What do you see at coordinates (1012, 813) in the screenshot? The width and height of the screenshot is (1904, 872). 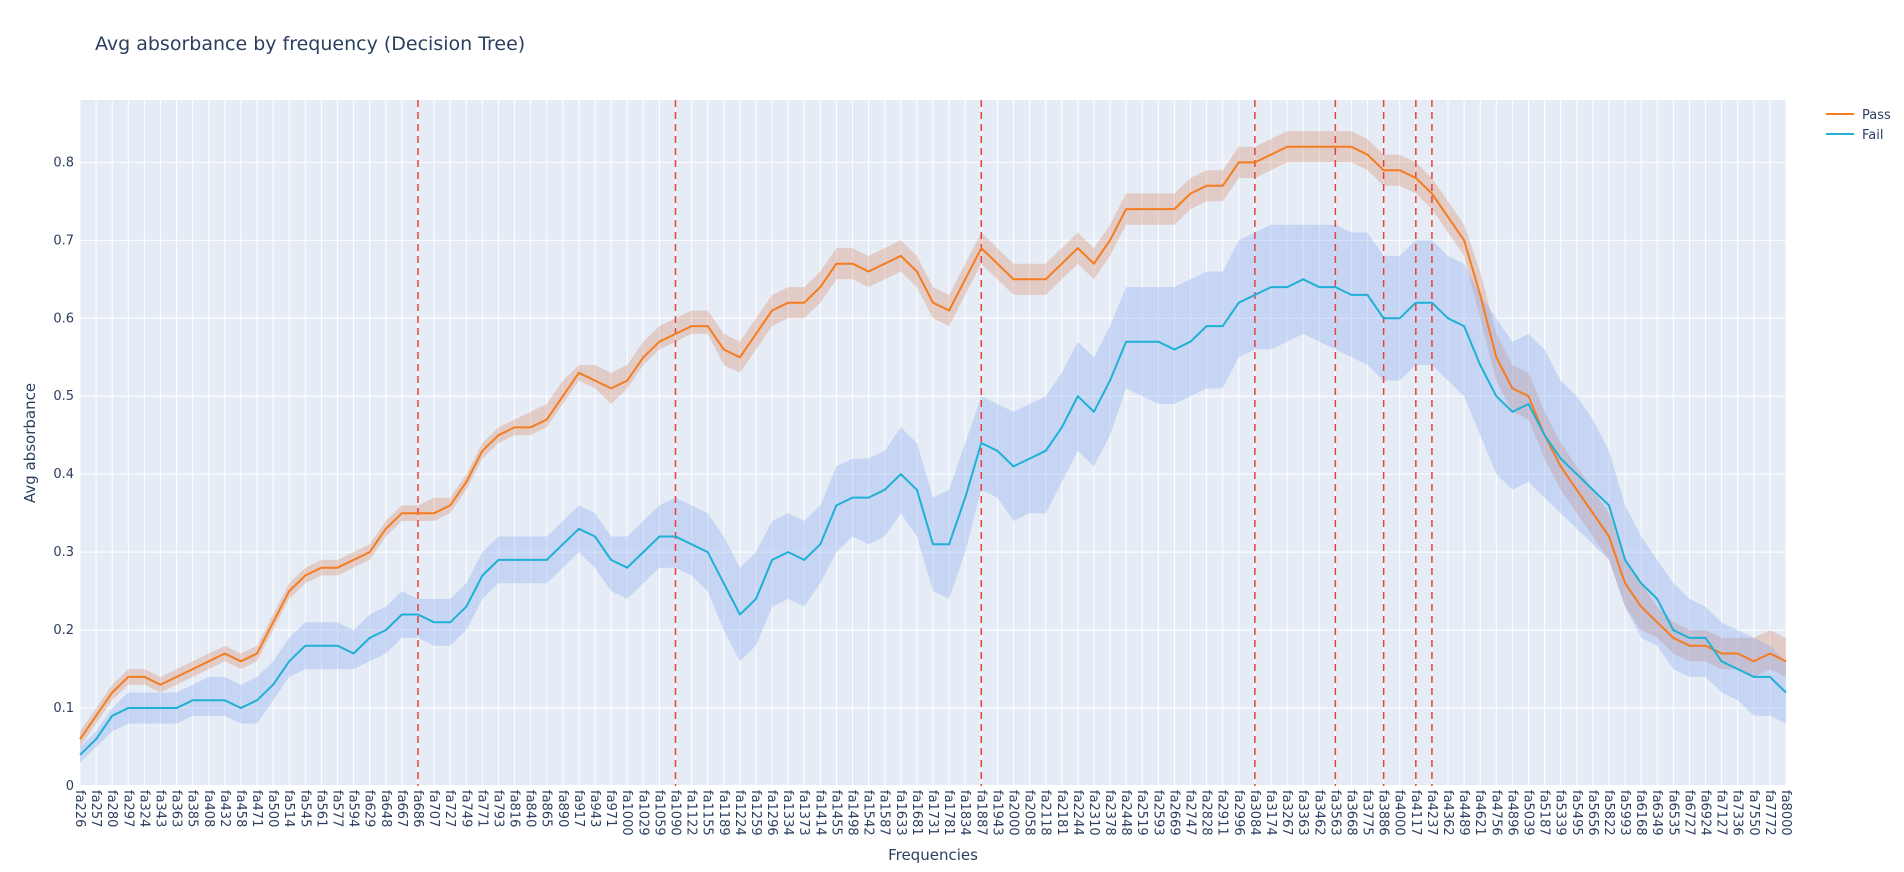 I see `x-tick-label: fa2000` at bounding box center [1012, 813].